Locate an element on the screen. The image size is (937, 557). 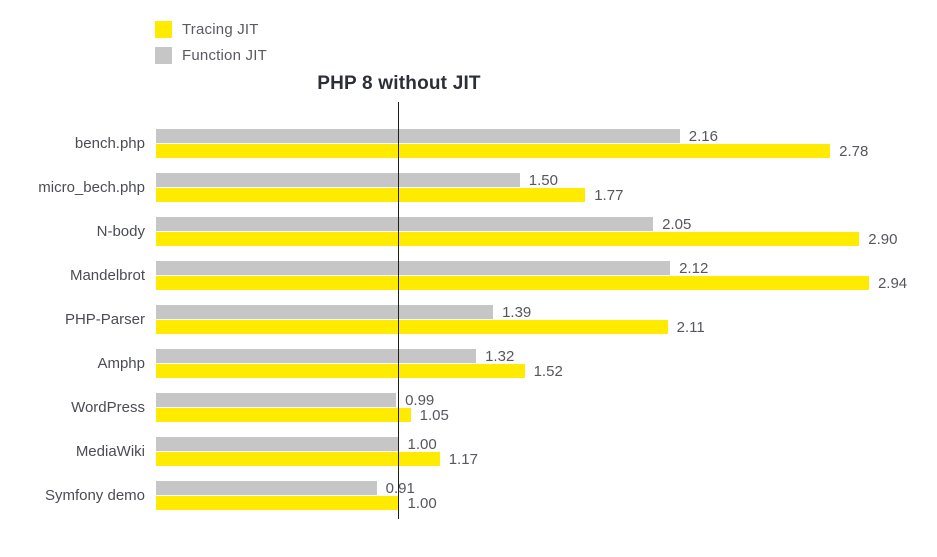
chart-row: N-body 2.05 2.90 is located at coordinates (468, 232).